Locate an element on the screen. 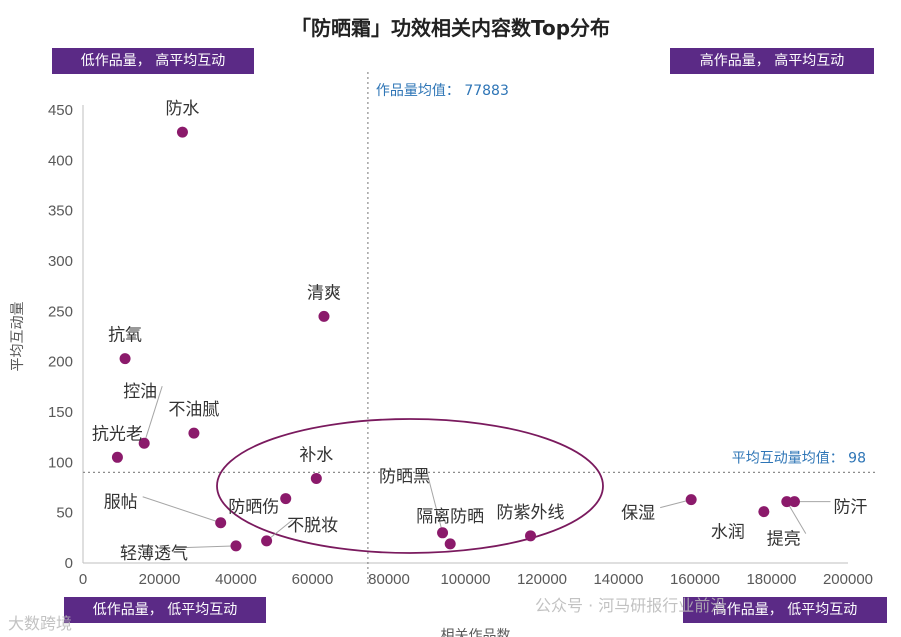 Image resolution: width=901 pixels, height=637 pixels. point-label: 不油腻 is located at coordinates (193, 410).